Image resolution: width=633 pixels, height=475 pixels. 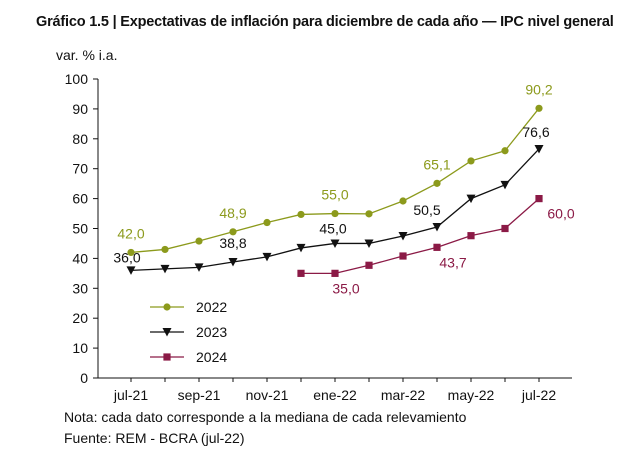 I want to click on y-tick-label: 70, so click(x=80, y=169).